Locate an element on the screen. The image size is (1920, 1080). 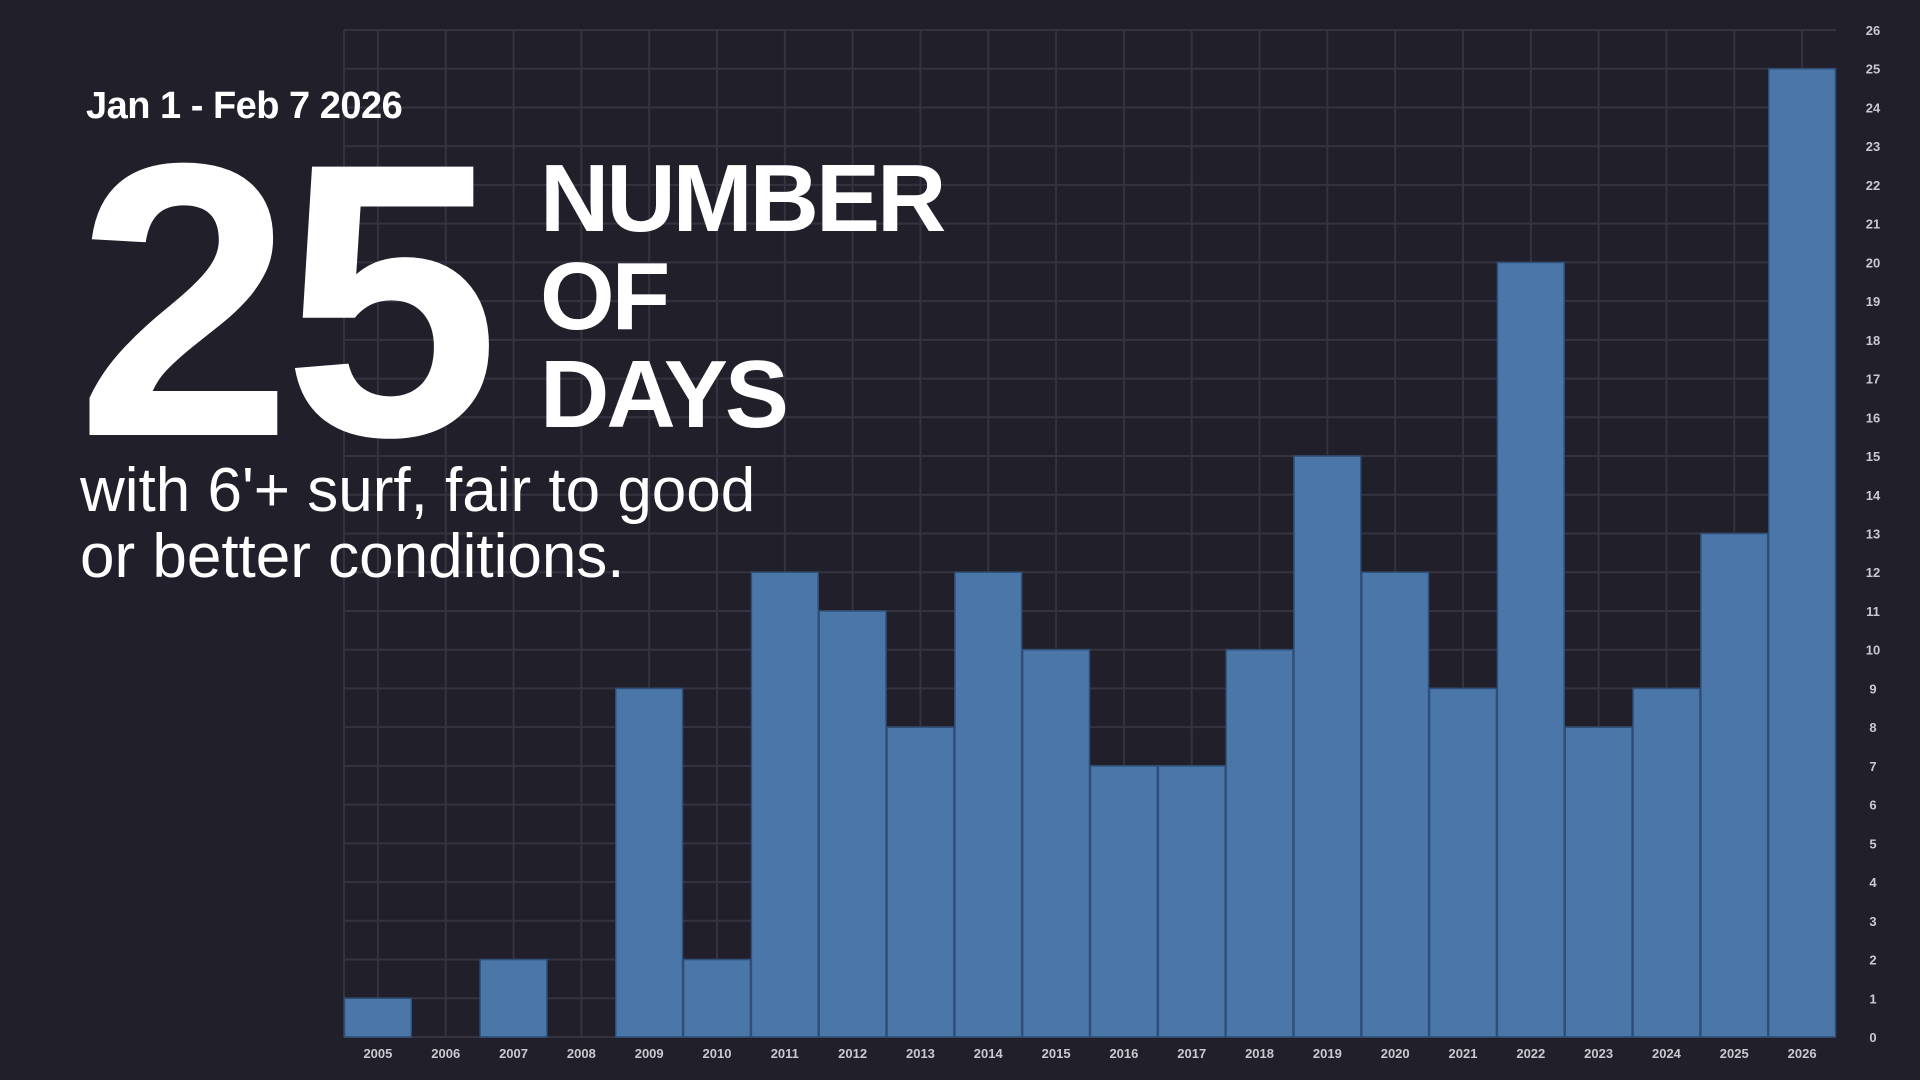
x-tick-label: 2021 is located at coordinates (1463, 1053).